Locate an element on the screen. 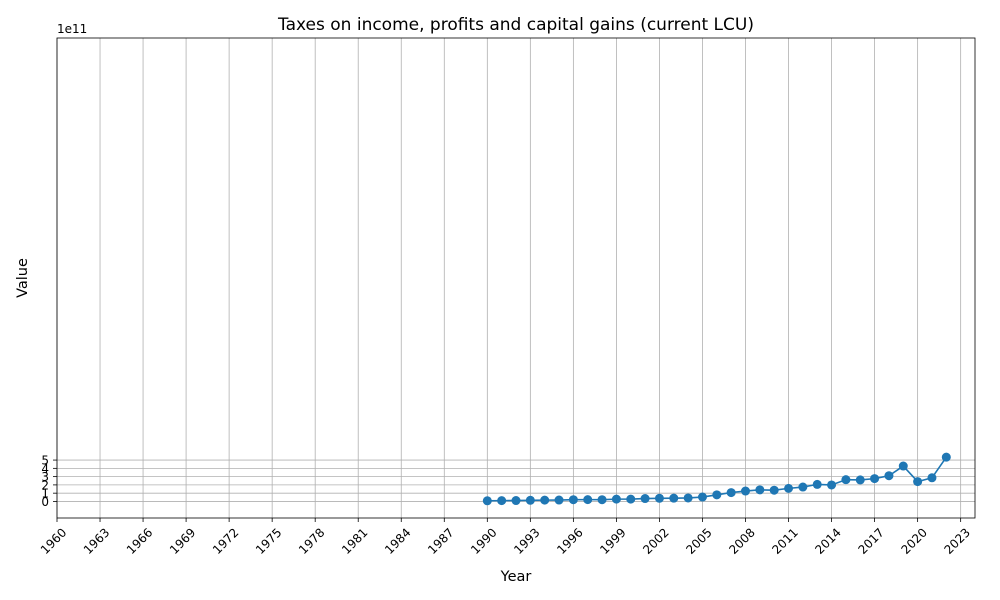  y-tick-label: 4 is located at coordinates (45, 469).